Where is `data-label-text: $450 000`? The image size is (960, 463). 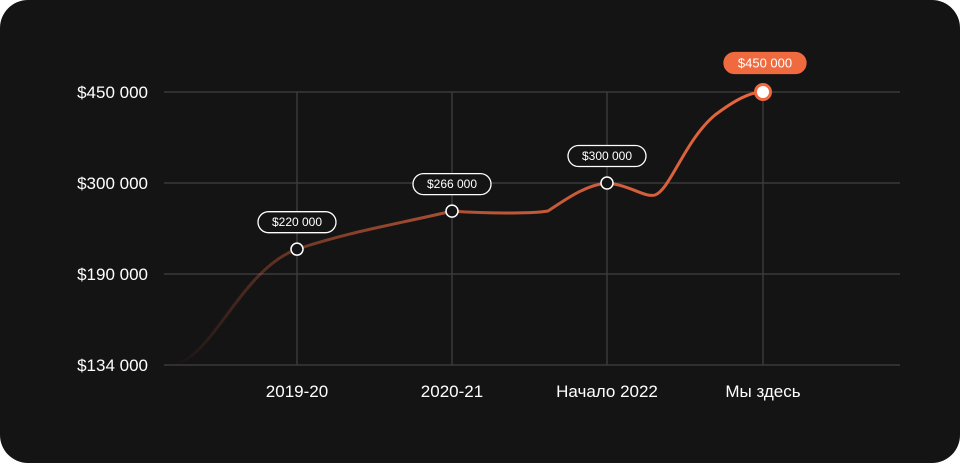
data-label-text: $450 000 is located at coordinates (765, 63).